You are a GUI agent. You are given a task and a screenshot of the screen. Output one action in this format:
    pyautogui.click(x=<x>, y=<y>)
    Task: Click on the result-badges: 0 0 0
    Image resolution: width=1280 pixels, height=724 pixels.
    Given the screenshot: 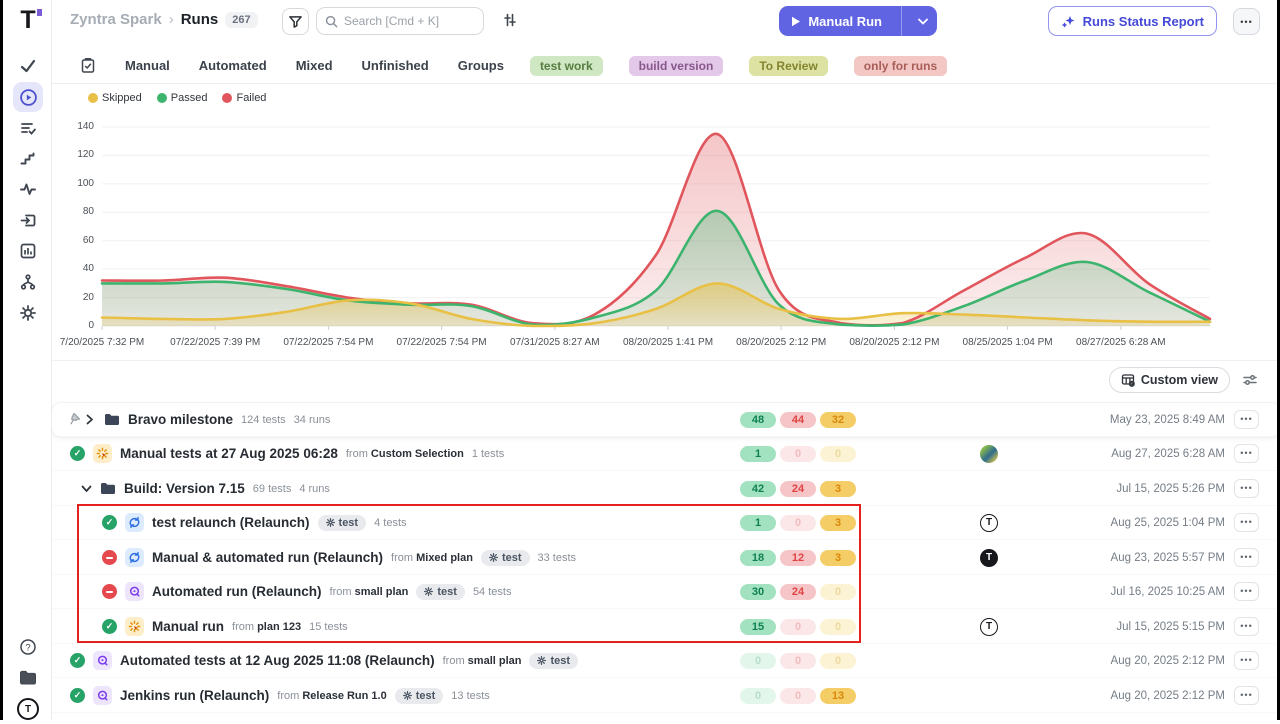 What is the action you would take?
    pyautogui.click(x=798, y=660)
    